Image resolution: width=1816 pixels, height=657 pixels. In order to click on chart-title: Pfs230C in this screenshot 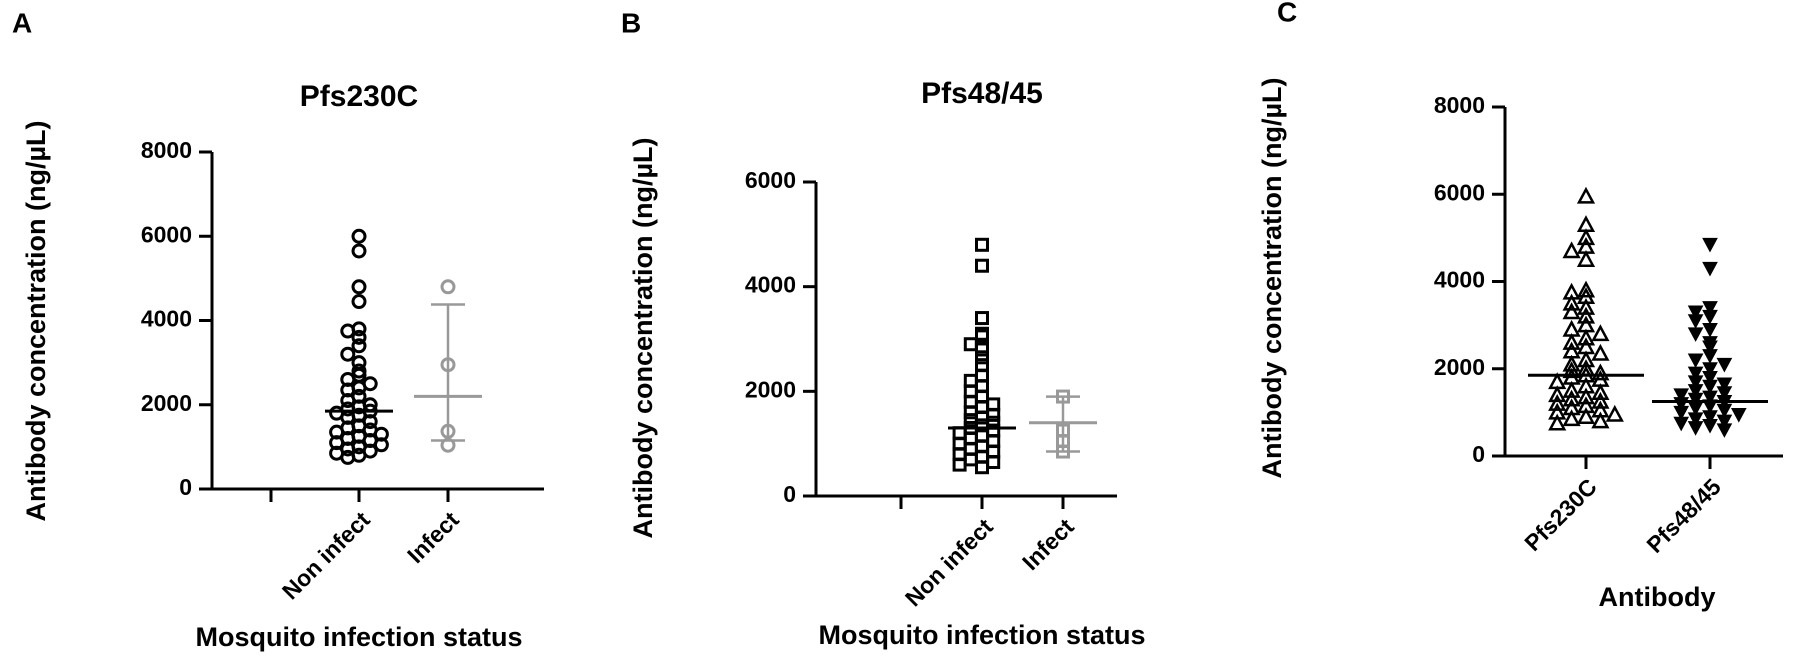, I will do `click(359, 96)`.